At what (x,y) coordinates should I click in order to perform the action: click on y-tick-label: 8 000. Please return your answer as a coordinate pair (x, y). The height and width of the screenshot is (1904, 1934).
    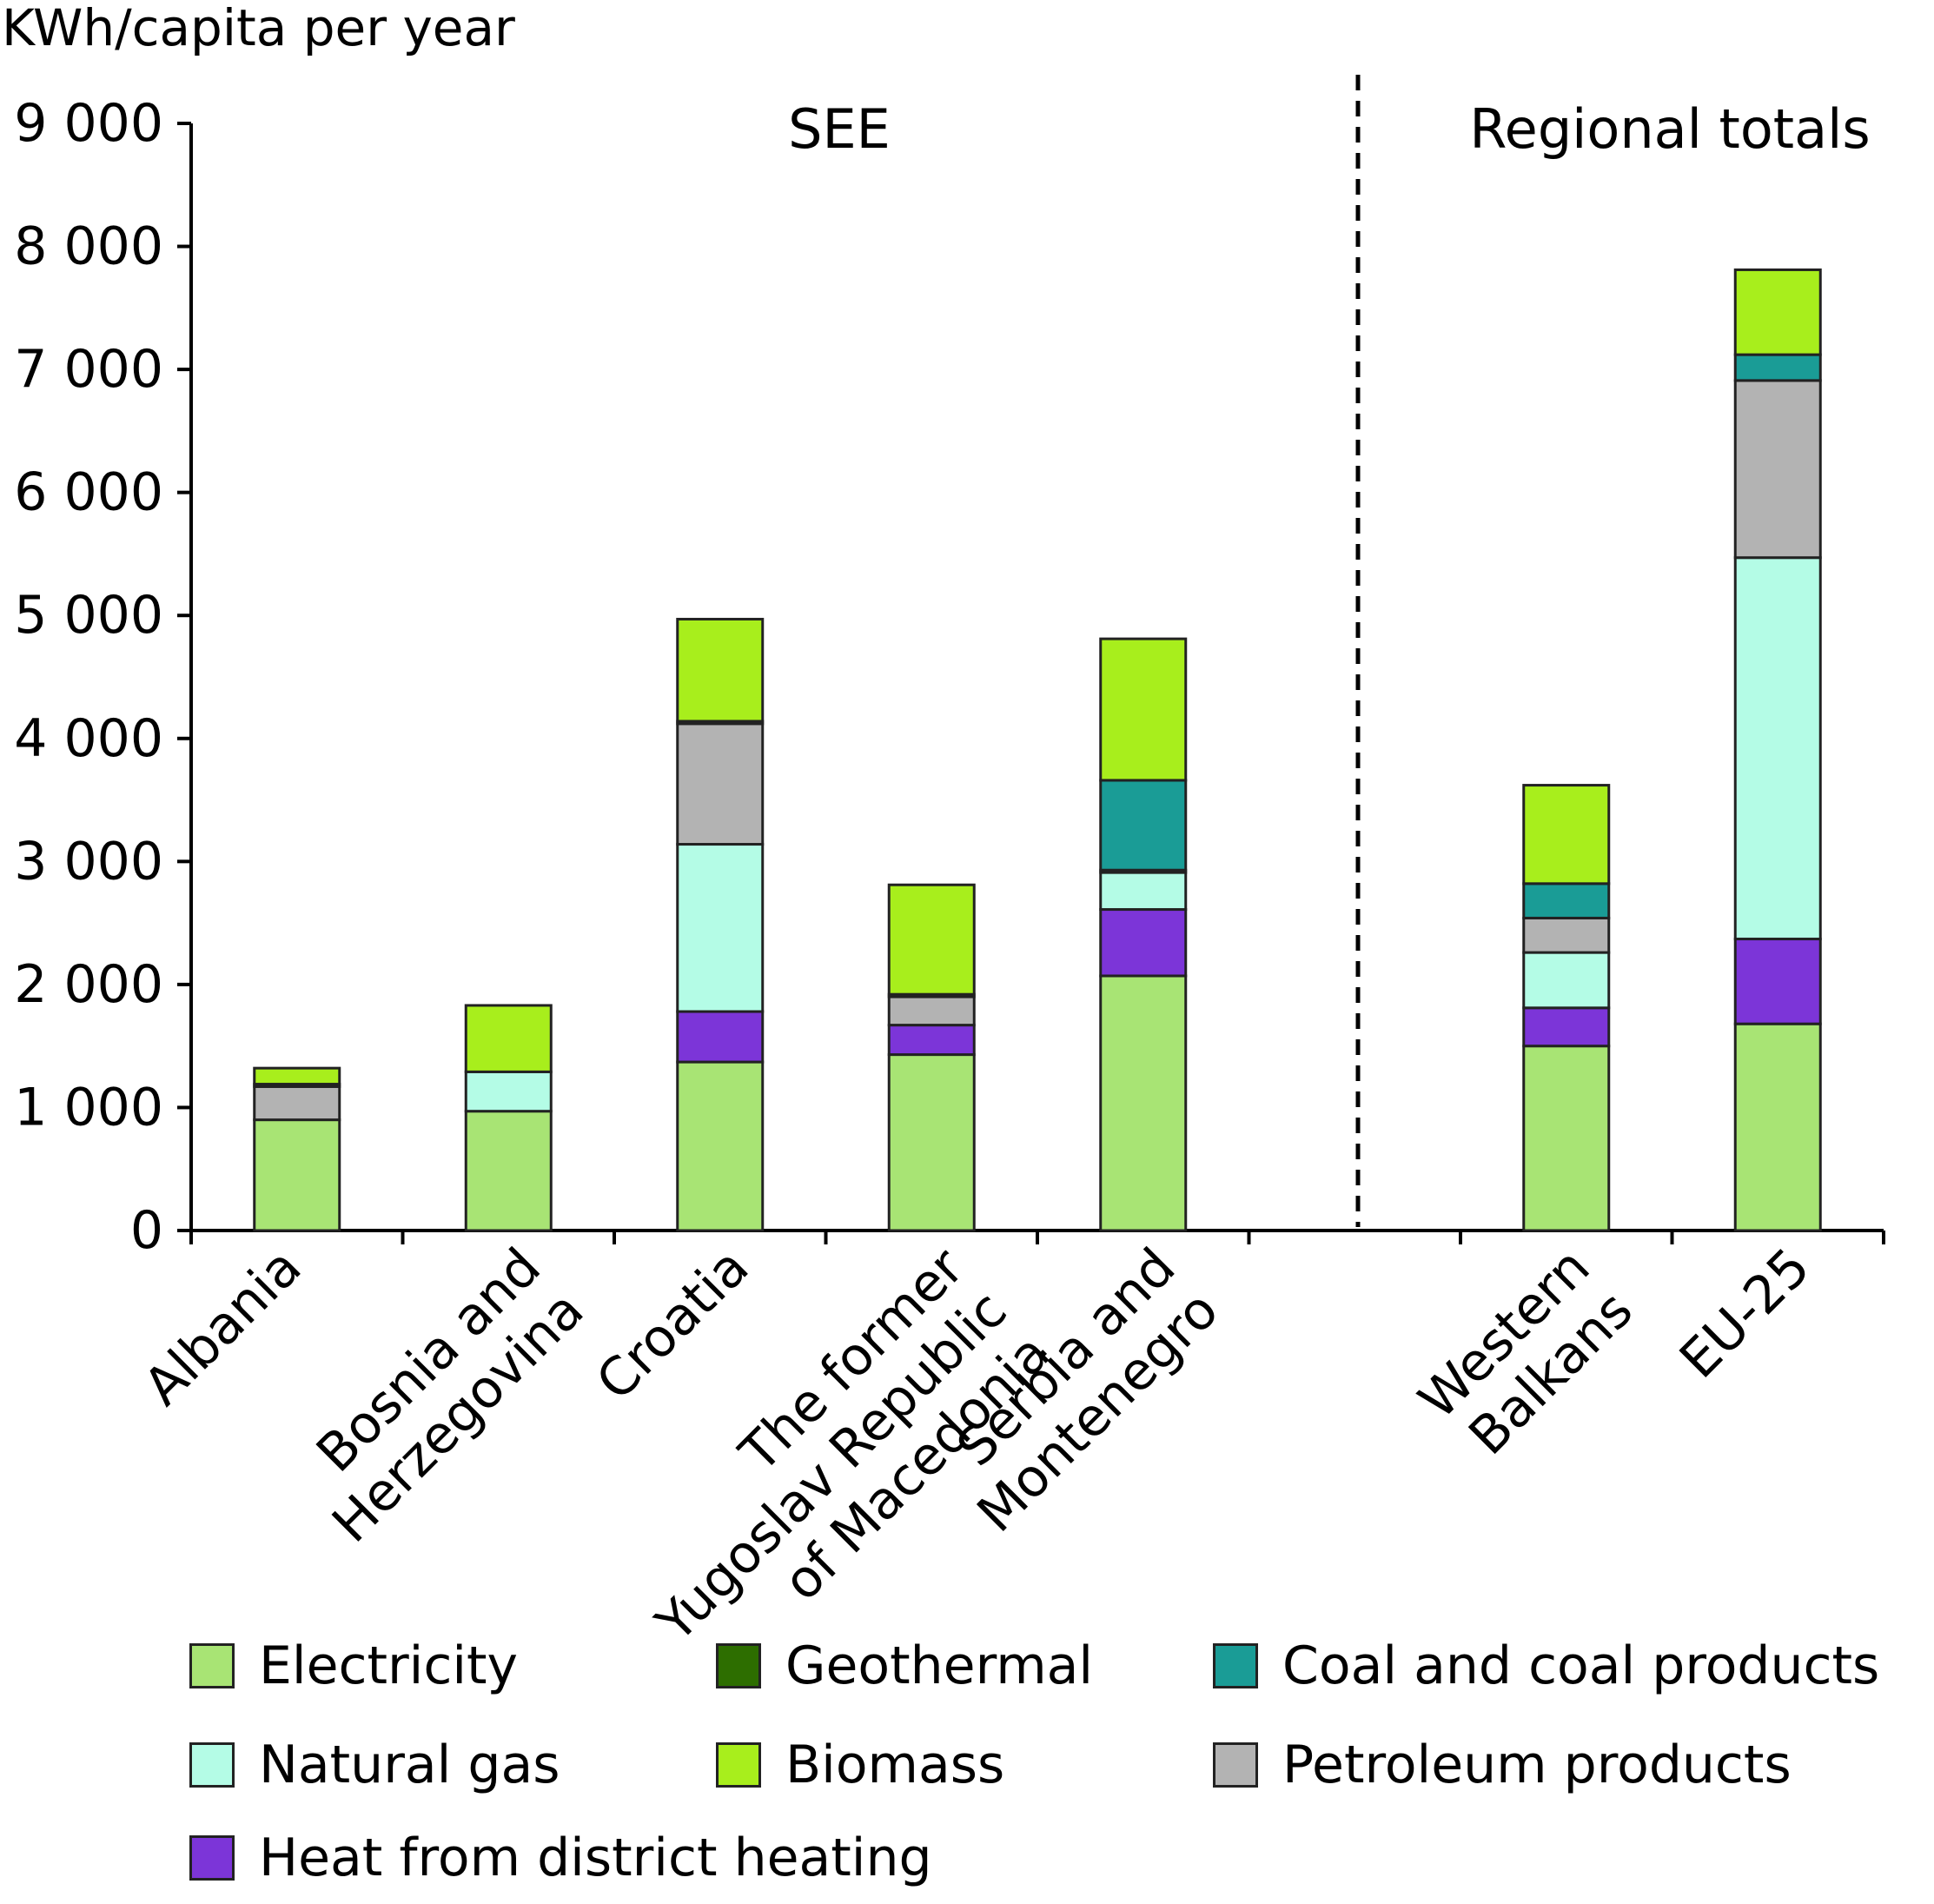
    Looking at the image, I should click on (89, 246).